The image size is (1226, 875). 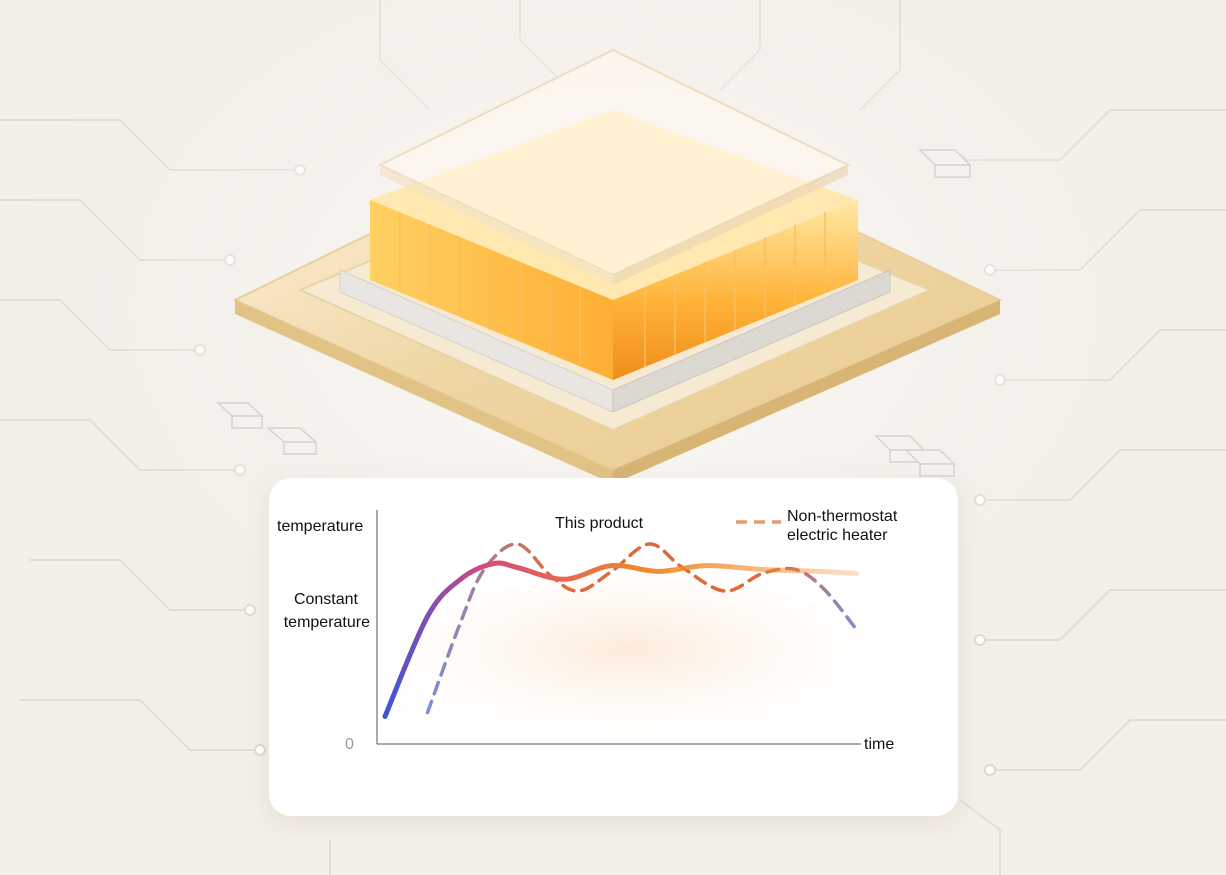 I want to click on y-tick-constant-line2: temperature, so click(x=326, y=622).